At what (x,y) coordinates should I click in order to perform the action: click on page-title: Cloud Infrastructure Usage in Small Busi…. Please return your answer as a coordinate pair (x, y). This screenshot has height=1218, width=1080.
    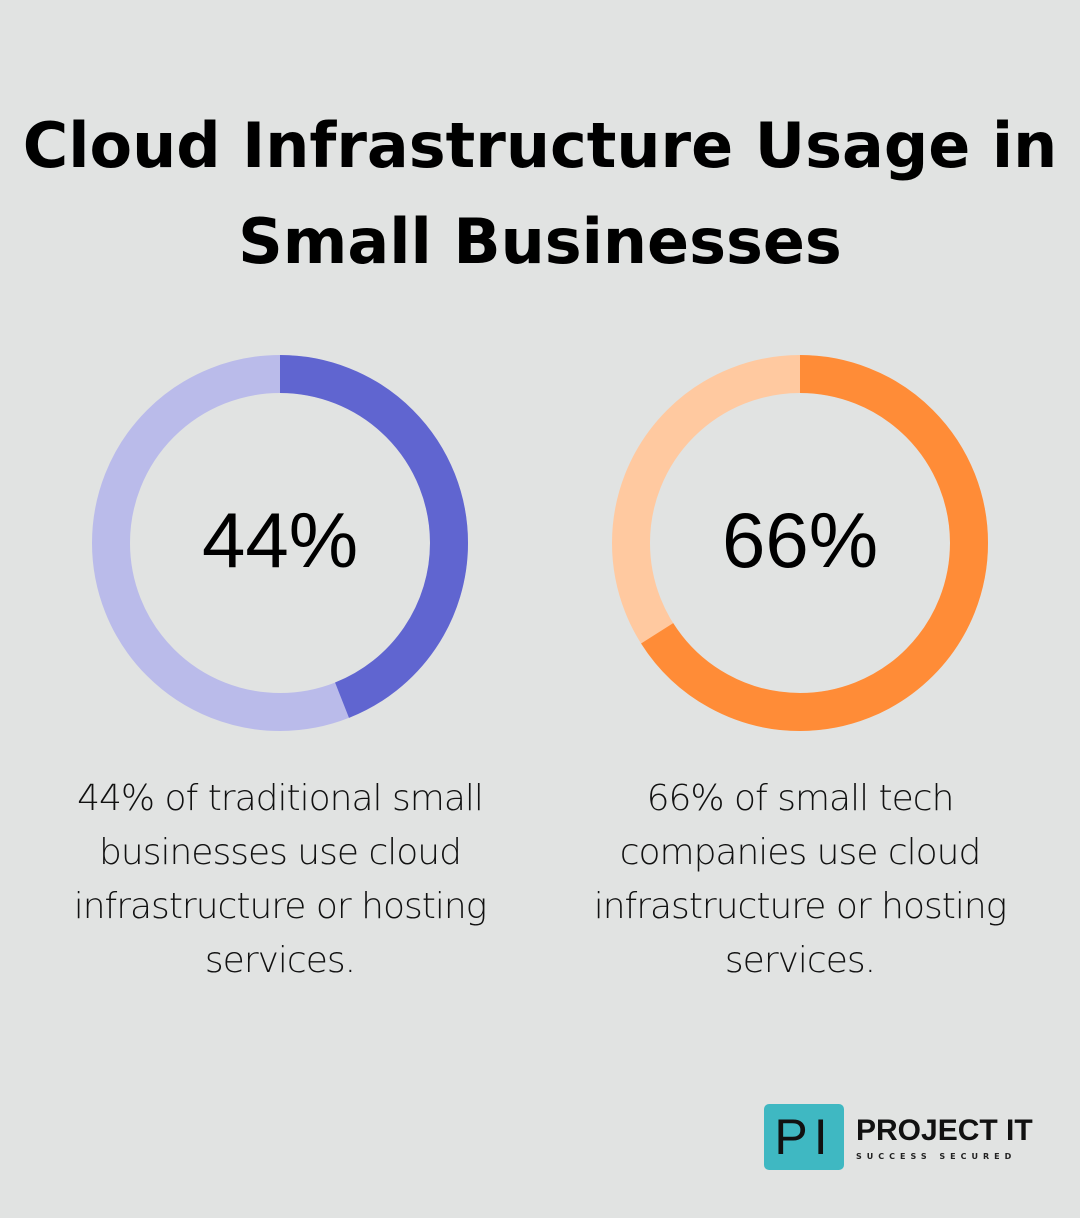
    Looking at the image, I should click on (540, 193).